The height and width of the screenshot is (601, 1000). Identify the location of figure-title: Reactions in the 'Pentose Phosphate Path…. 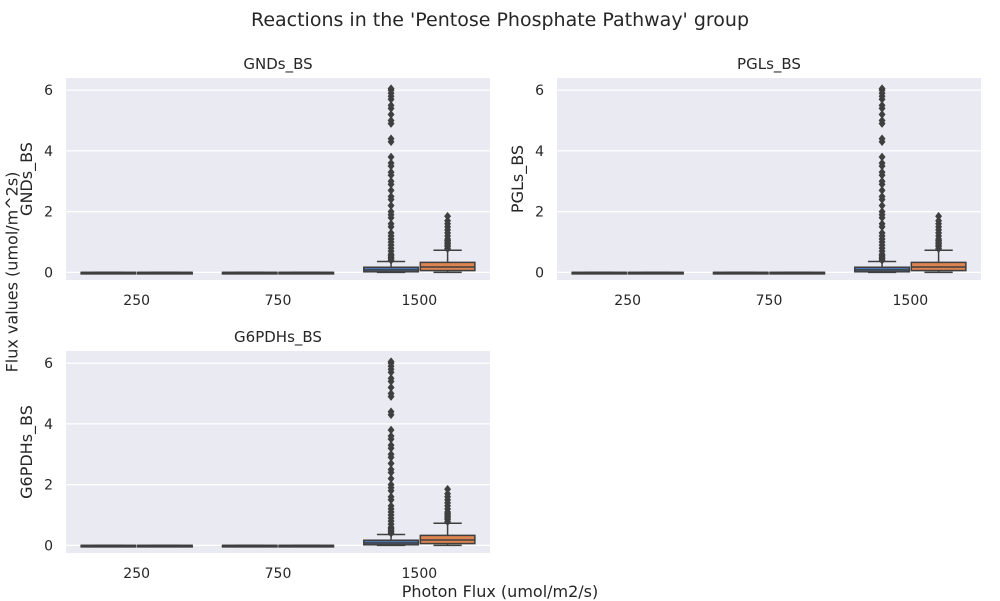
(500, 20).